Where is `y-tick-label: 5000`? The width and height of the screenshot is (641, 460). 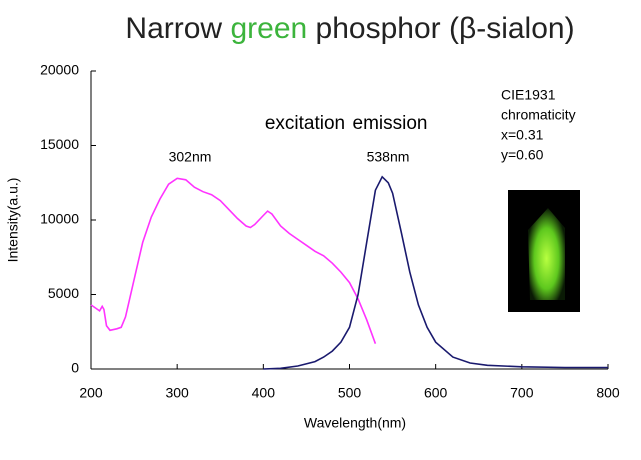 y-tick-label: 5000 is located at coordinates (63, 293).